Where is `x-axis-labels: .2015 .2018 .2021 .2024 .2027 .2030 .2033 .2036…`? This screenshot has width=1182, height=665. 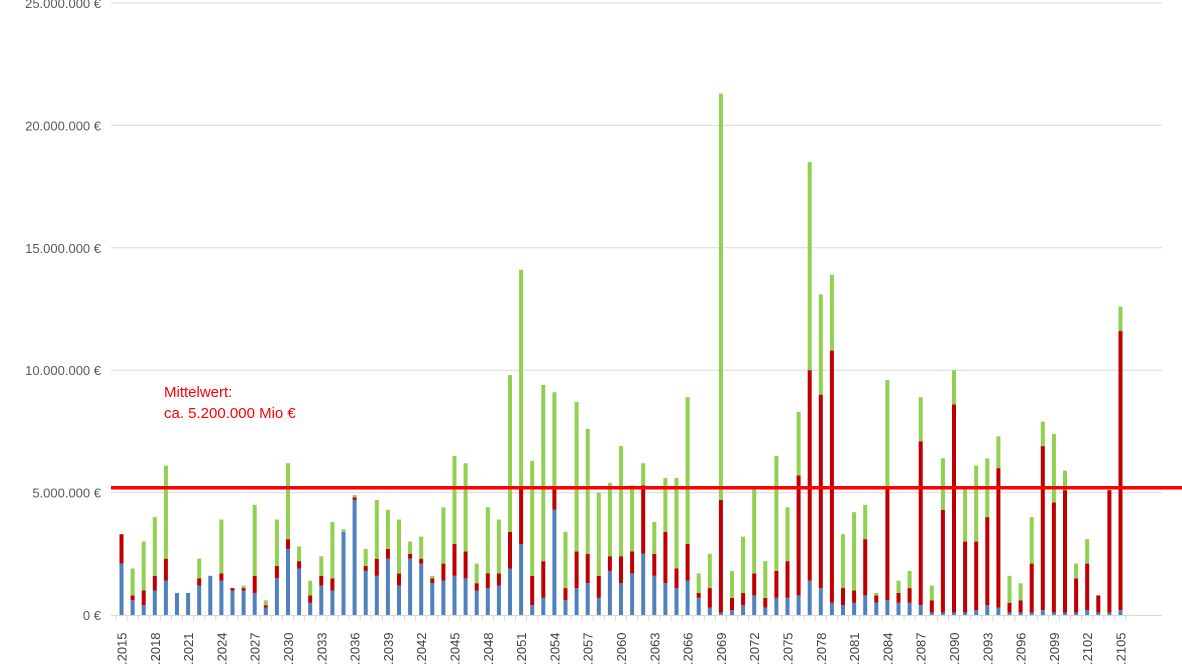 x-axis-labels: .2015 .2018 .2021 .2024 .2027 .2030 .2033 .2036… is located at coordinates (622, 648).